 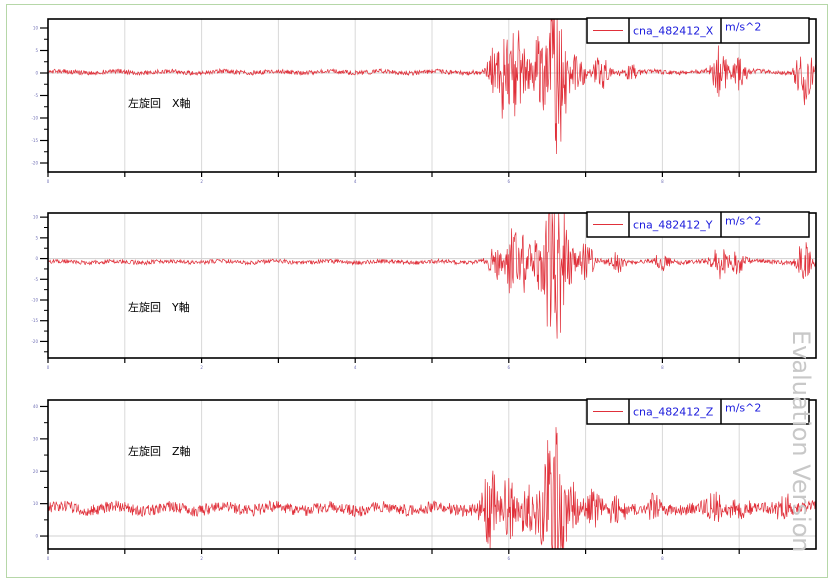 What do you see at coordinates (159, 307) in the screenshot?
I see `axis-annotation: 左旋回 Y軸` at bounding box center [159, 307].